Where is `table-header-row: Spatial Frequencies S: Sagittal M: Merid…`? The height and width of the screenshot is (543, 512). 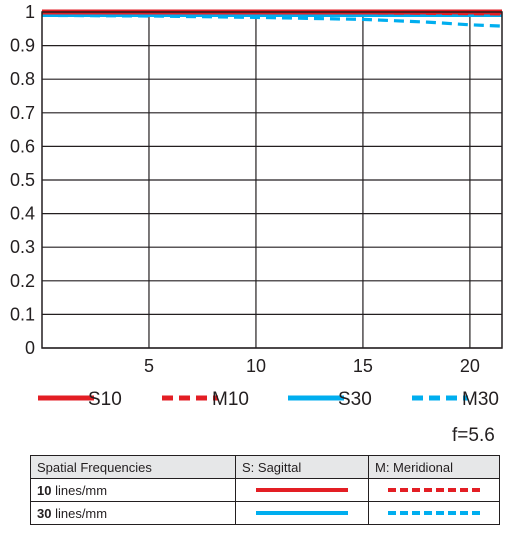 table-header-row: Spatial Frequencies S: Sagittal M: Merid… is located at coordinates (265, 467).